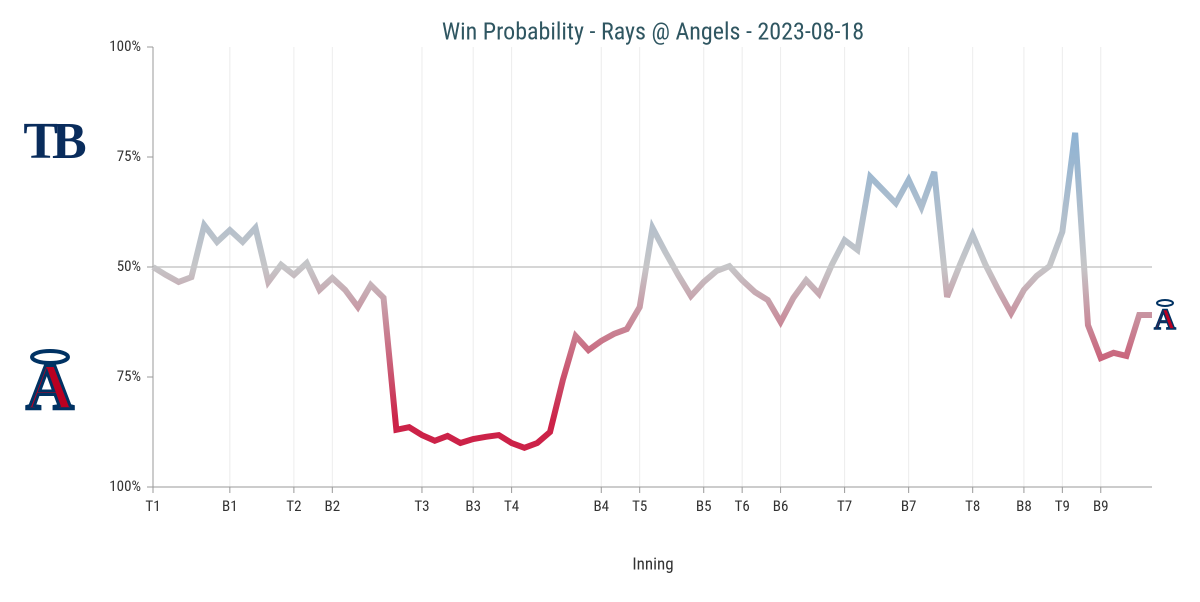 This screenshot has width=1200, height=602. What do you see at coordinates (293, 506) in the screenshot?
I see `x-tick-label: T2` at bounding box center [293, 506].